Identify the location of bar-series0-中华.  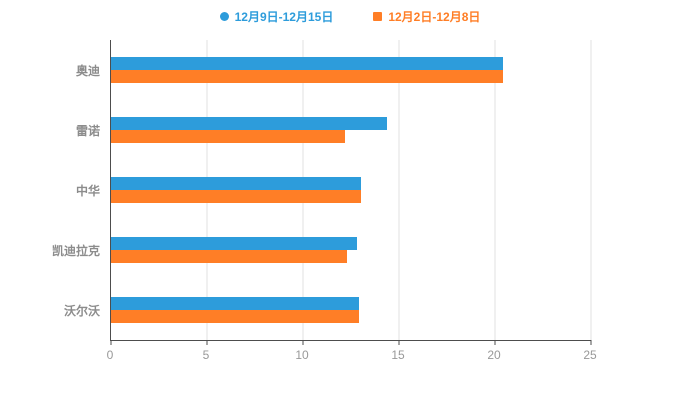
(236, 183).